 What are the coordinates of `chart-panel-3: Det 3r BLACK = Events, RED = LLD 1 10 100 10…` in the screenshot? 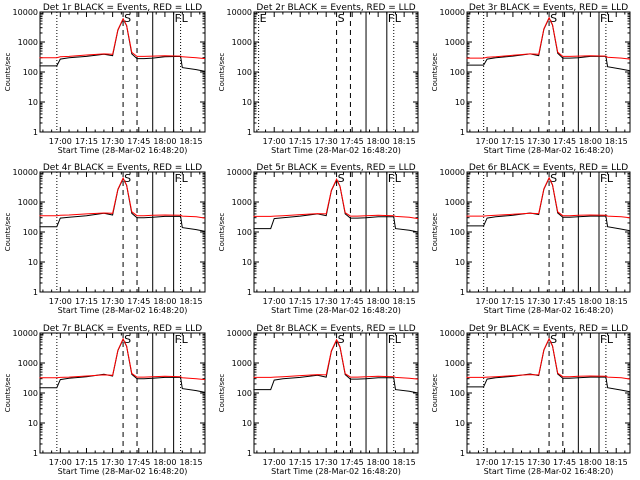 It's located at (531, 79).